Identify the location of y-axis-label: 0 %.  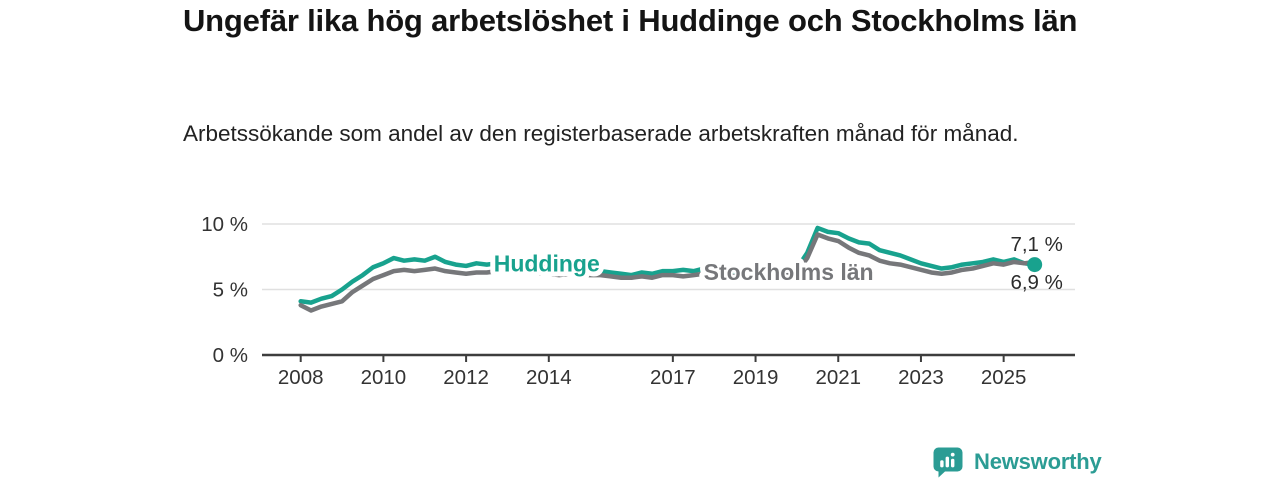
(230, 355).